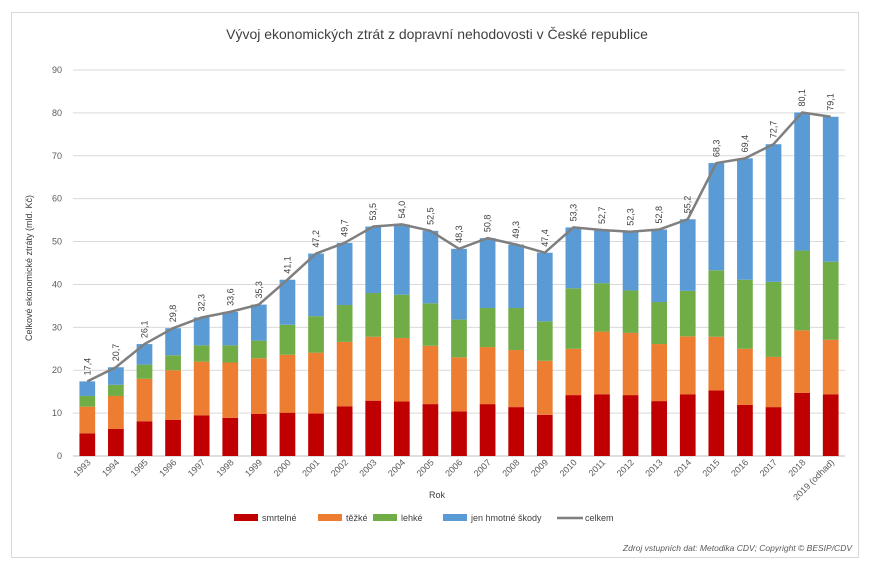 Image resolution: width=873 pixels, height=569 pixels. I want to click on x-axis-label: Rok, so click(437, 495).